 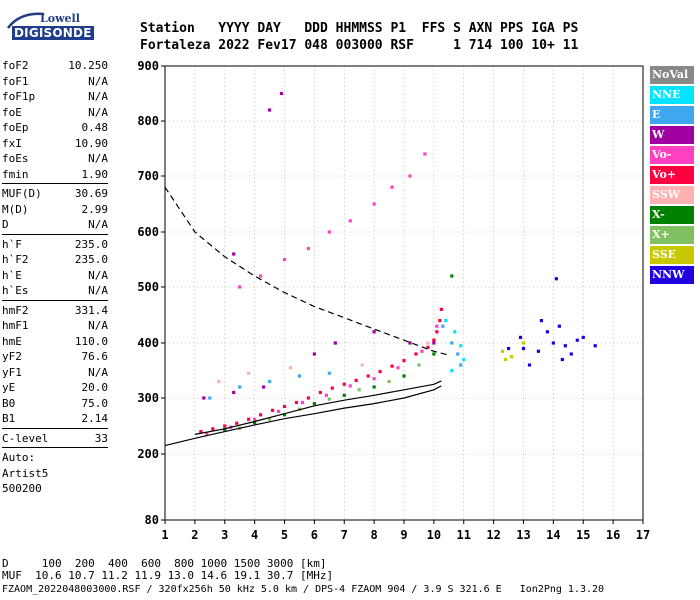 I want to click on param-row: h`F 235.0, so click(x=55, y=245).